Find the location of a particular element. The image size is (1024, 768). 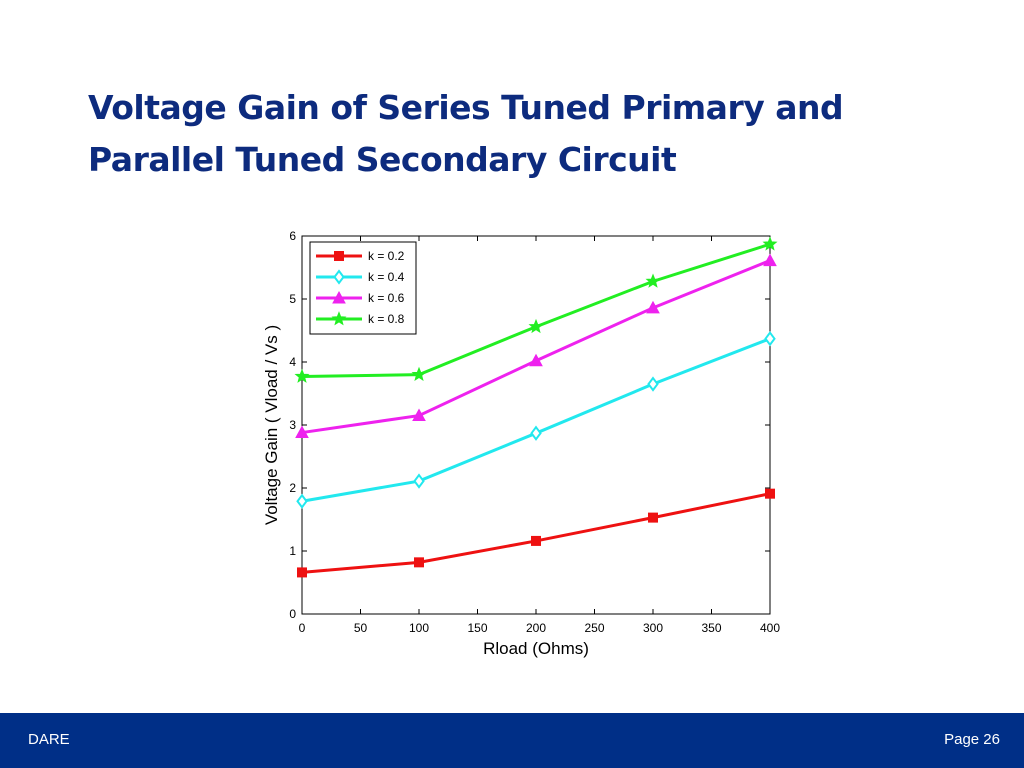

x-tick-label: 100 is located at coordinates (419, 628).